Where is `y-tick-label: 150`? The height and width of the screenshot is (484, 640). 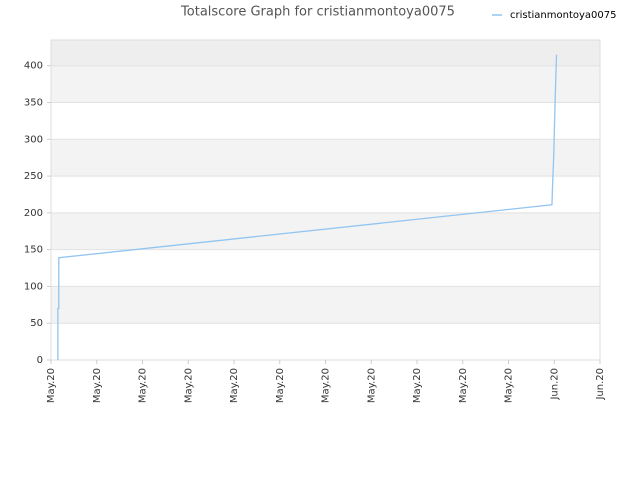
y-tick-label: 150 is located at coordinates (33, 250).